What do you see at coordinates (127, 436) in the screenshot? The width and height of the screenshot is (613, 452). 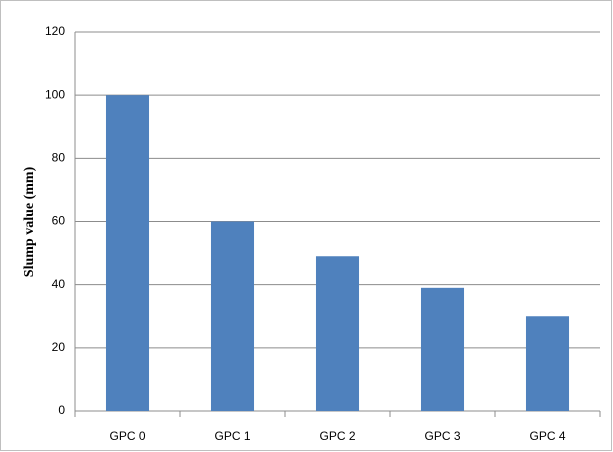 I see `x-tick-label: GPC 0` at bounding box center [127, 436].